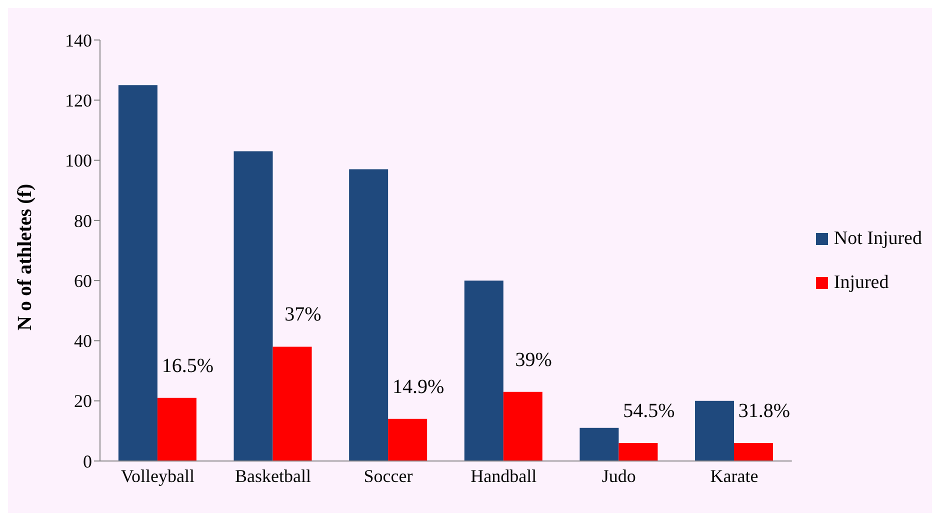 Image resolution: width=940 pixels, height=521 pixels. What do you see at coordinates (418, 387) in the screenshot?
I see `annotation: 14.9%` at bounding box center [418, 387].